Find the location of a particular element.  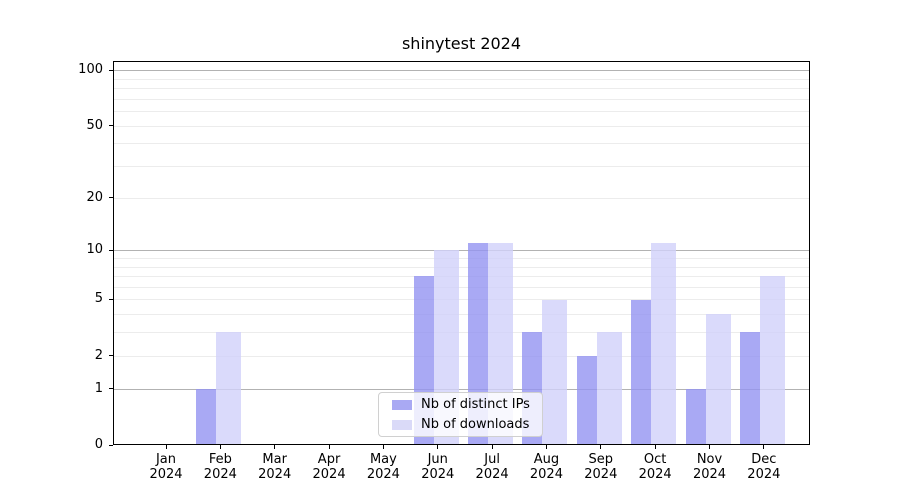

x-tick-feb is located at coordinates (220, 447).